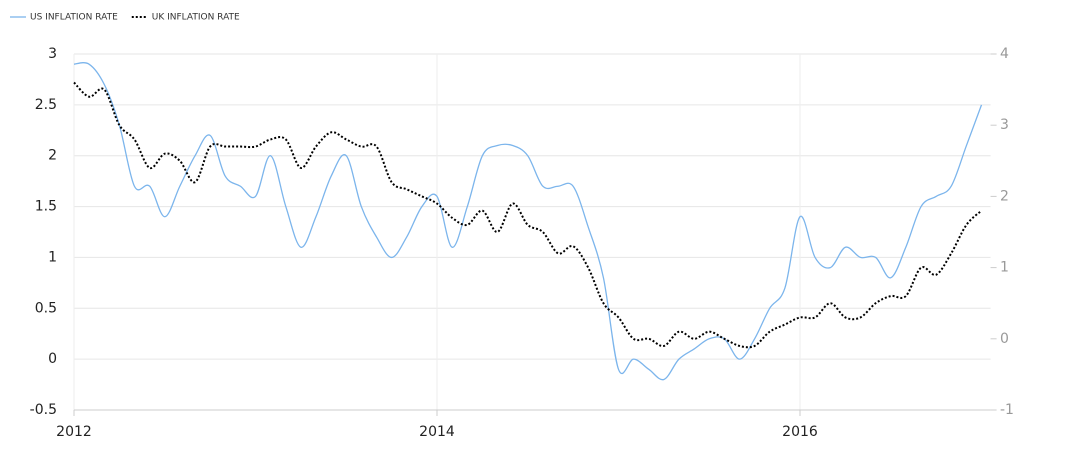  I want to click on legend-label: UK INFLATION RATE, so click(196, 18).